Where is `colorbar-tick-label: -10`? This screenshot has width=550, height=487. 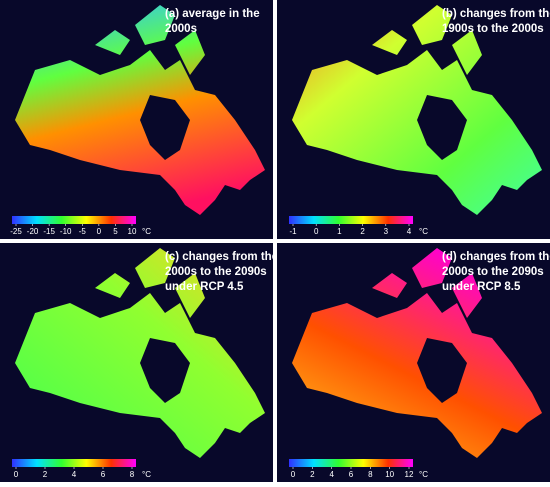
colorbar-tick-label: -10 is located at coordinates (66, 231).